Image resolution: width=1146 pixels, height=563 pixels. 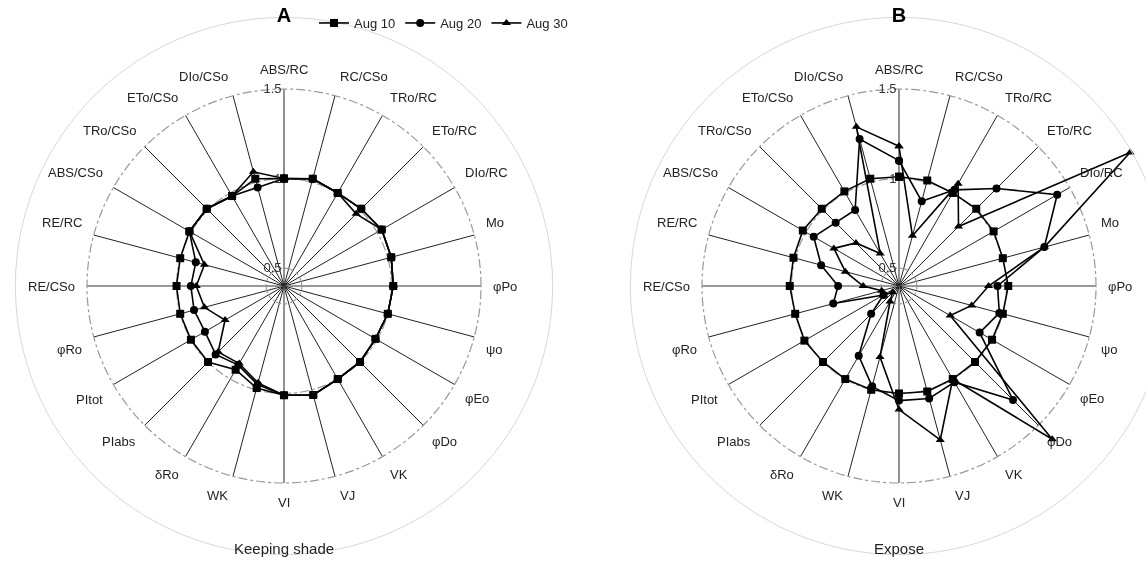 I want to click on legend-label: Aug 30, so click(x=547, y=24).